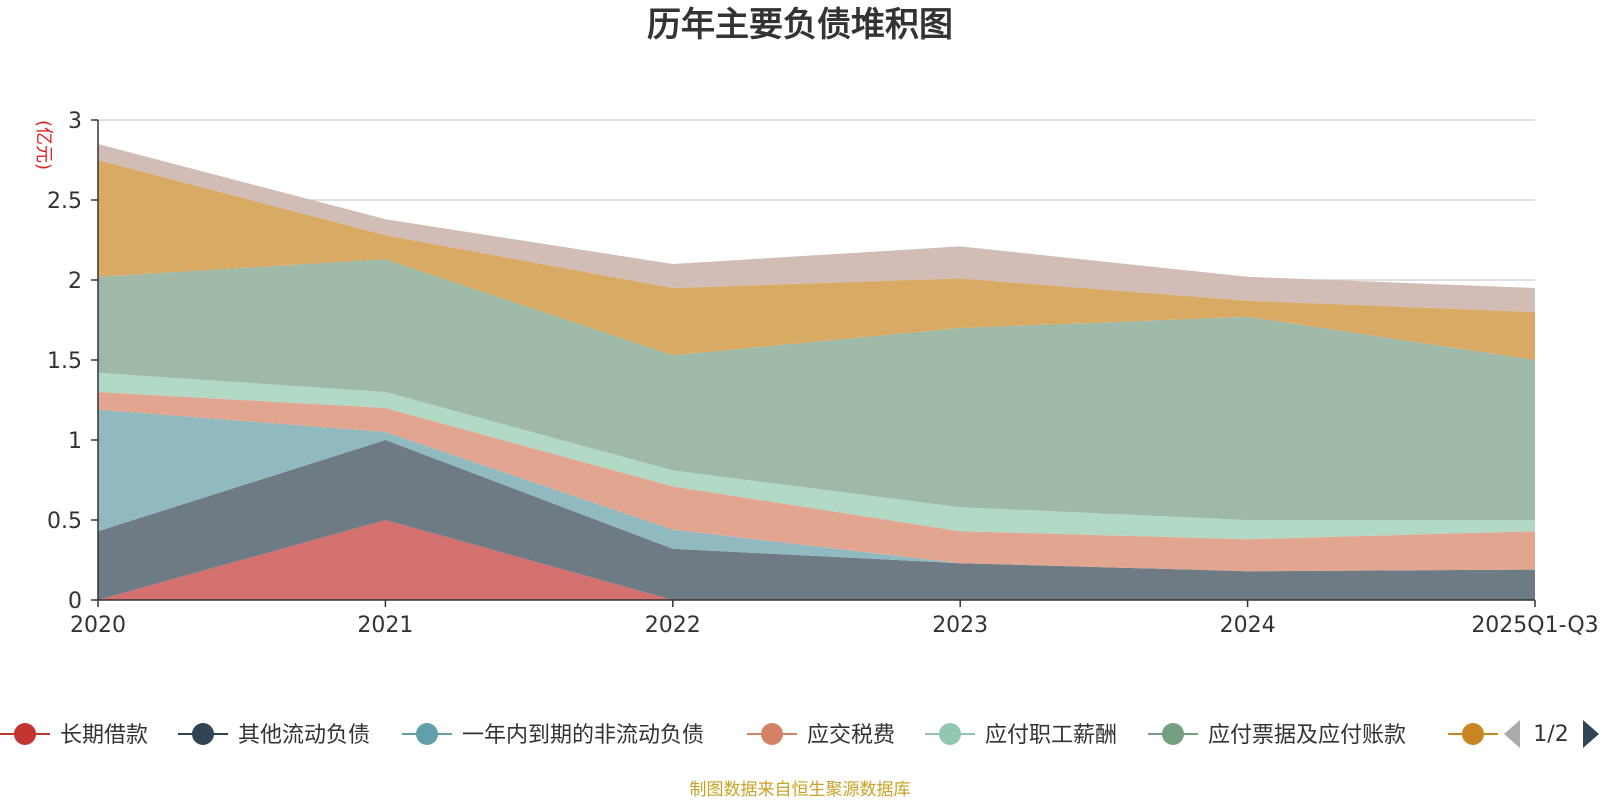 The image size is (1600, 800). I want to click on x-tick-label: 2021, so click(385, 625).